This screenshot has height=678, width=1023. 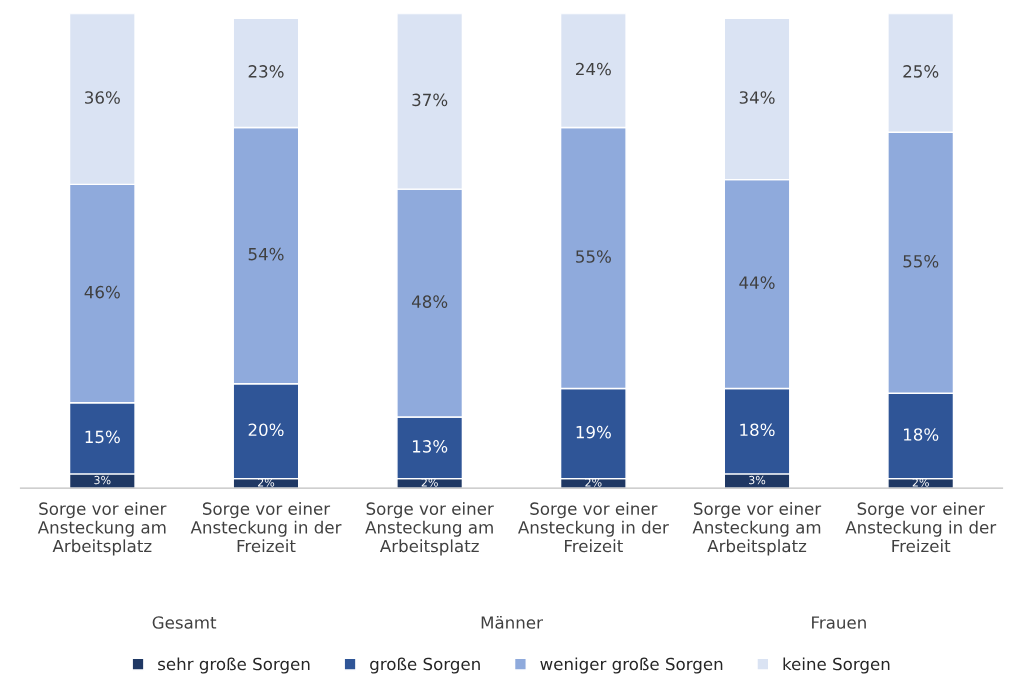 What do you see at coordinates (102, 292) in the screenshot?
I see `data-label: 46%` at bounding box center [102, 292].